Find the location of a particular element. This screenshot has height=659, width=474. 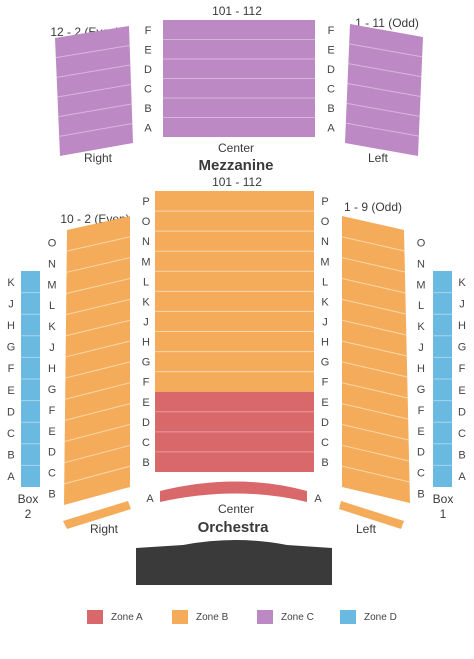

orchestra-row-left-c: C is located at coordinates (146, 443).